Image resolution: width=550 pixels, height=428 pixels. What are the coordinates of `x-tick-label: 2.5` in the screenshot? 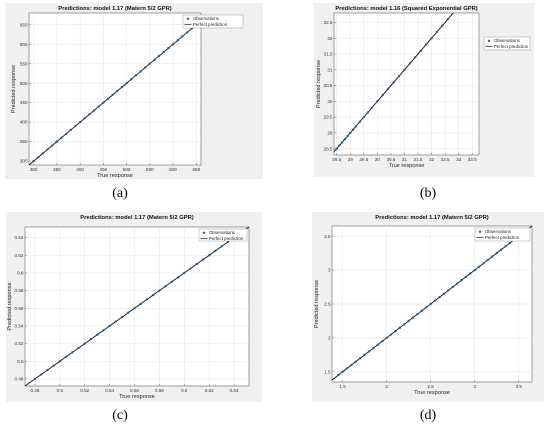 It's located at (430, 386).